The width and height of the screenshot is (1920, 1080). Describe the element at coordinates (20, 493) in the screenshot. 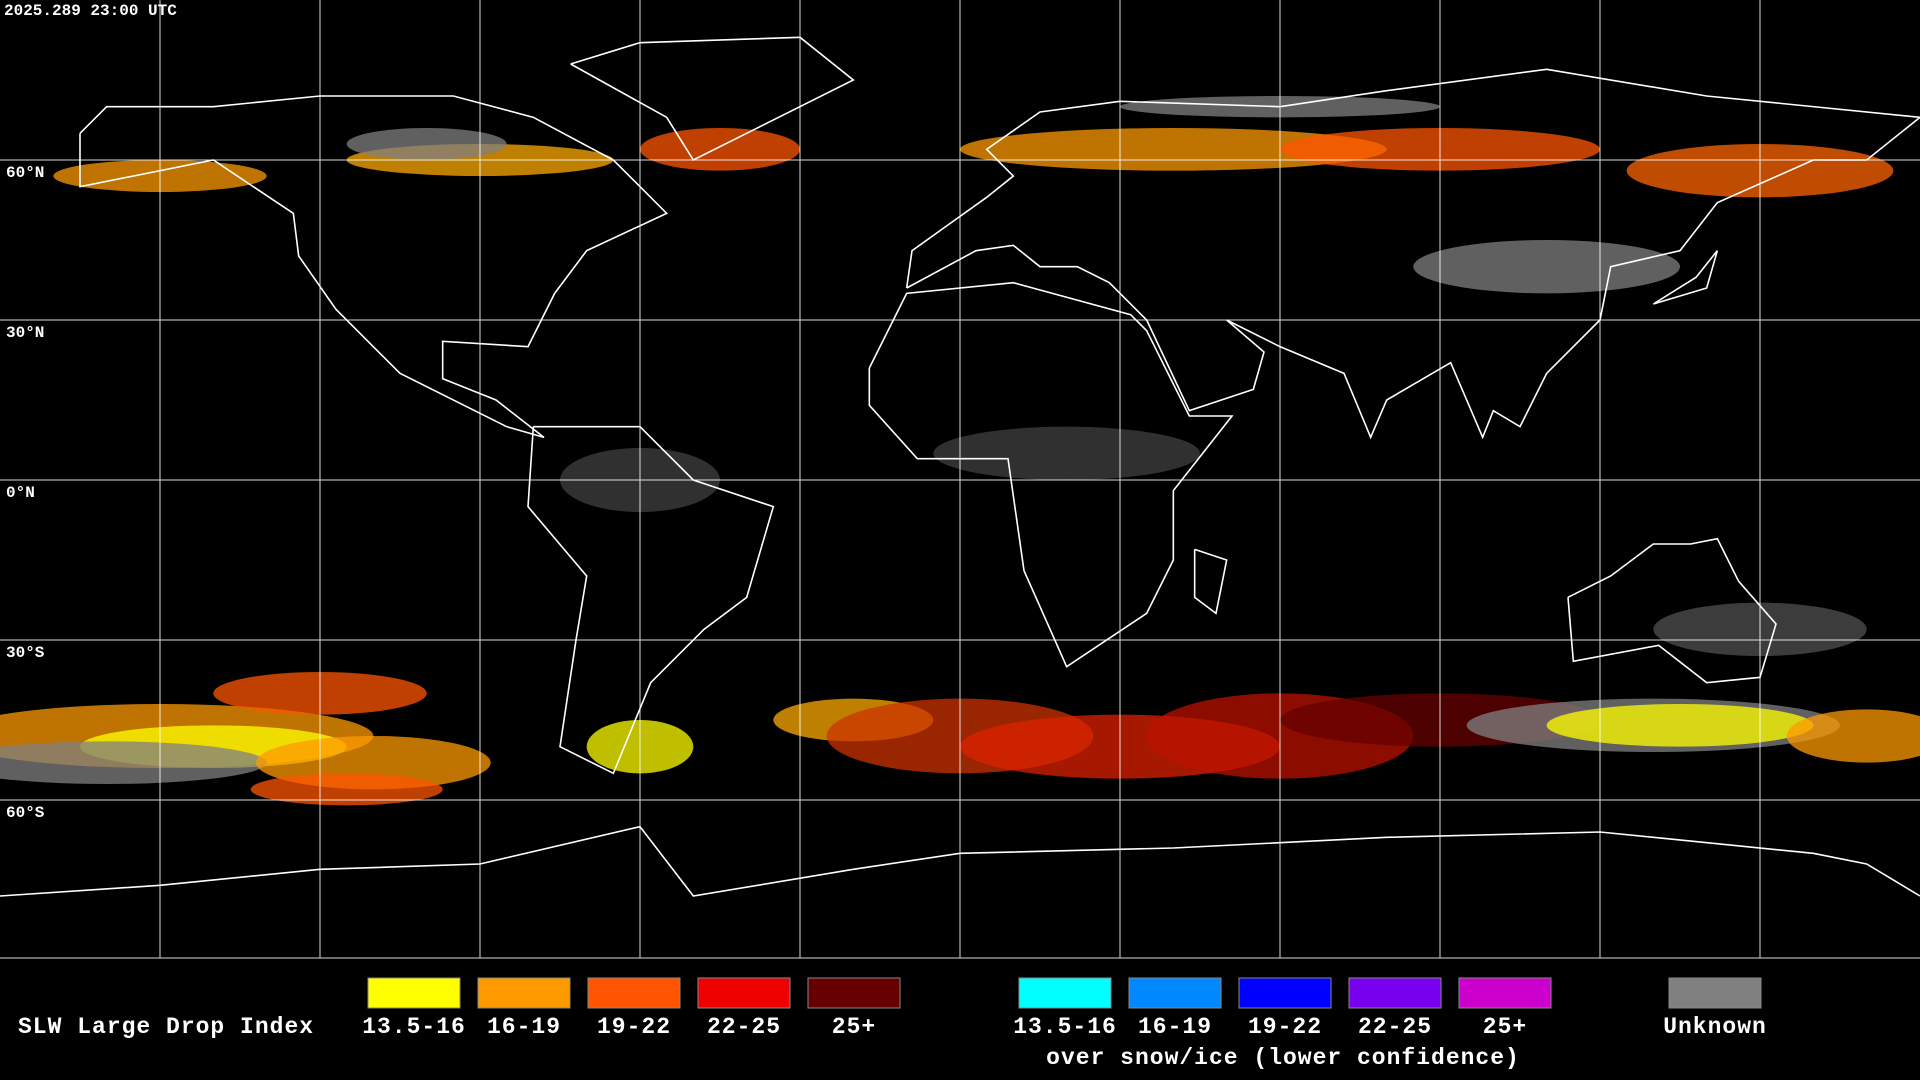

I see `lat-label: 0°N` at that location.